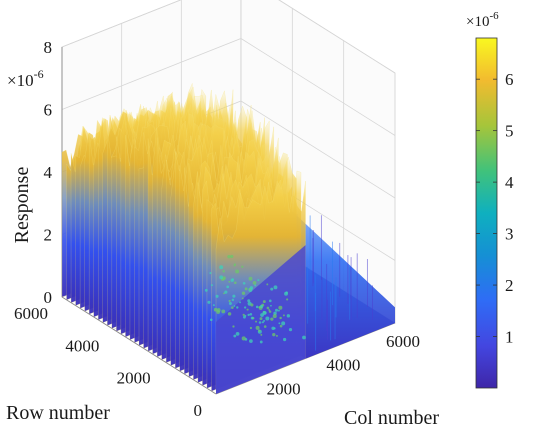  I want to click on colorbar-tick-label: 3, so click(509, 234).